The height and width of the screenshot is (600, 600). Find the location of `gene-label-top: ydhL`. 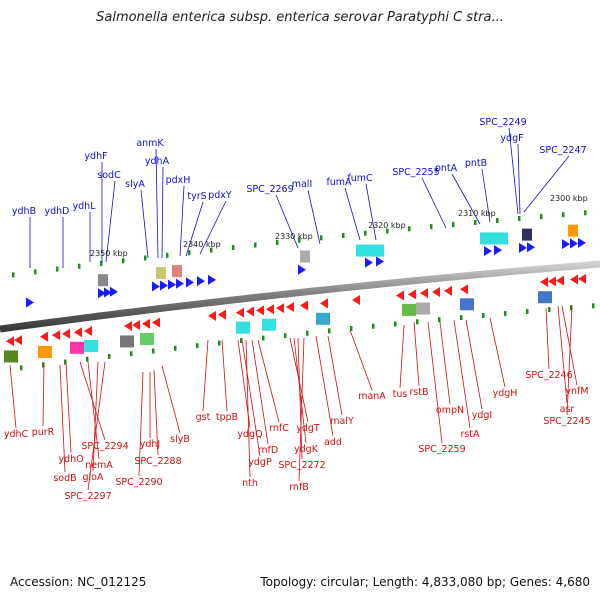

gene-label-top: ydhL is located at coordinates (85, 206).